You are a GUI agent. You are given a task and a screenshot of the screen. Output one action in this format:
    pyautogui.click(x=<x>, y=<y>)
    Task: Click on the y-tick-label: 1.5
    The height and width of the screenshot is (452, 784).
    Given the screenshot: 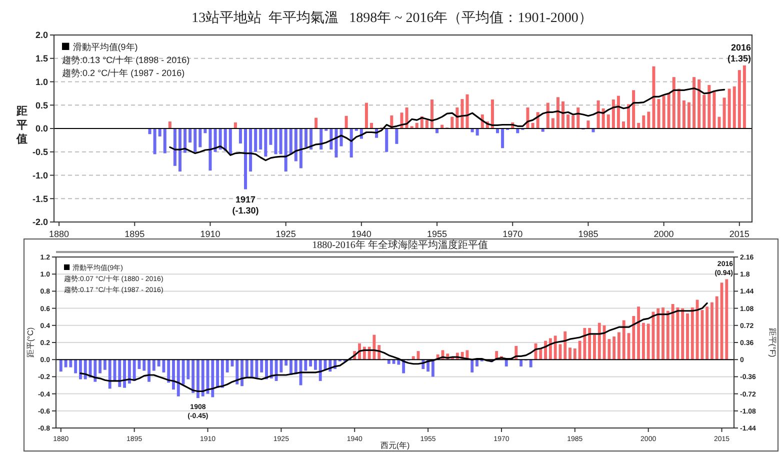 What is the action you would take?
    pyautogui.click(x=41, y=59)
    